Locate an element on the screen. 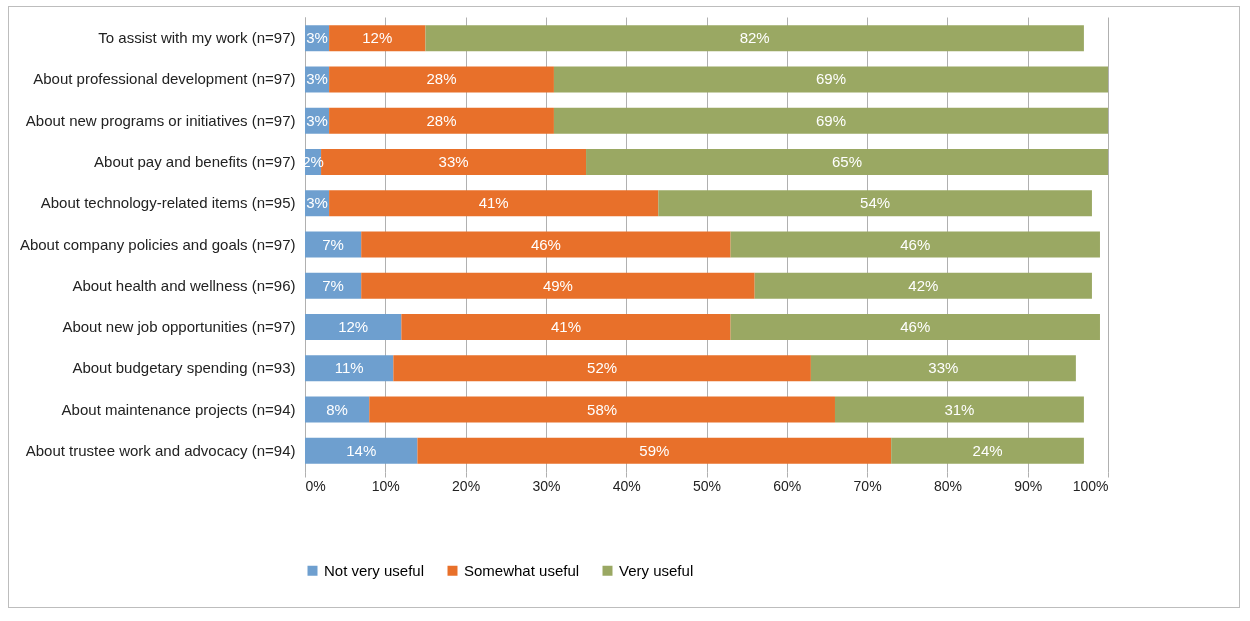 The image size is (1250, 621). y-tick-label: About maintenance projects (n=94) is located at coordinates (178, 409).